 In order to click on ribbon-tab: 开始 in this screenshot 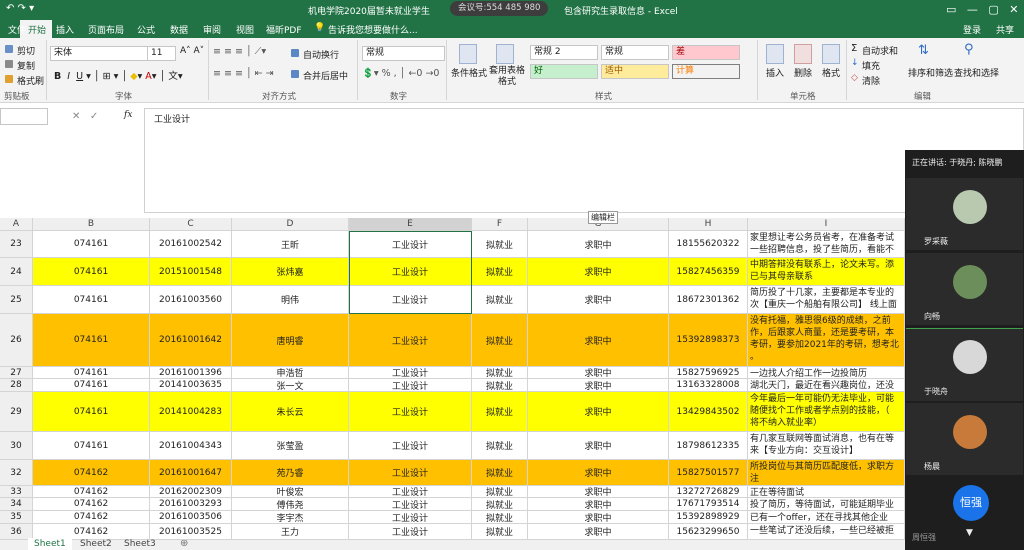, I will do `click(37, 31)`.